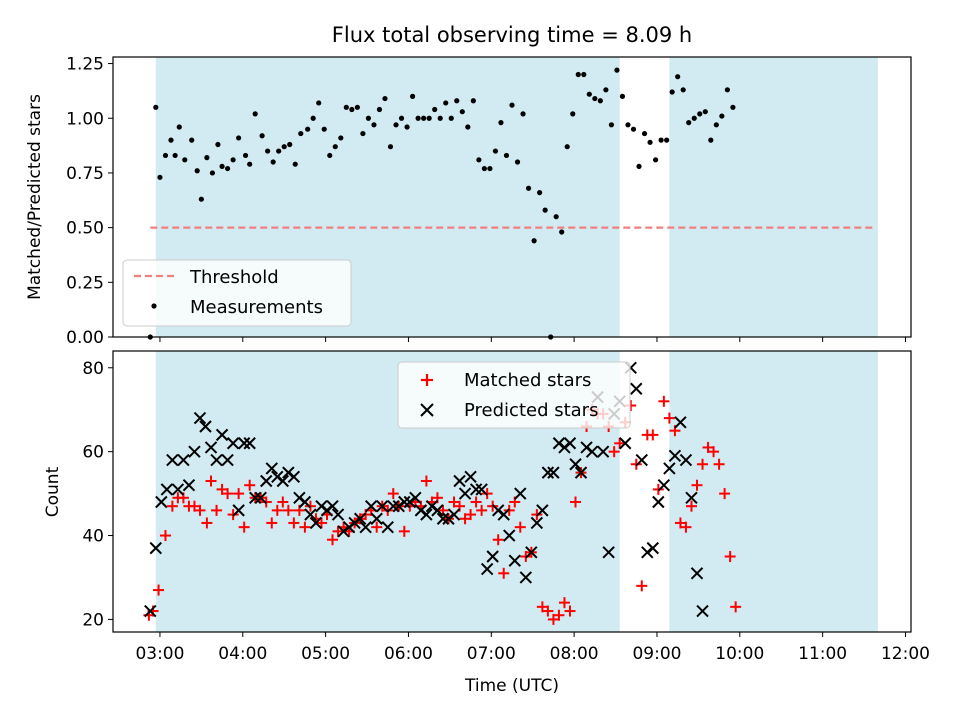 The image size is (960, 720). I want to click on bot-ytick-label: 40, so click(93, 537).